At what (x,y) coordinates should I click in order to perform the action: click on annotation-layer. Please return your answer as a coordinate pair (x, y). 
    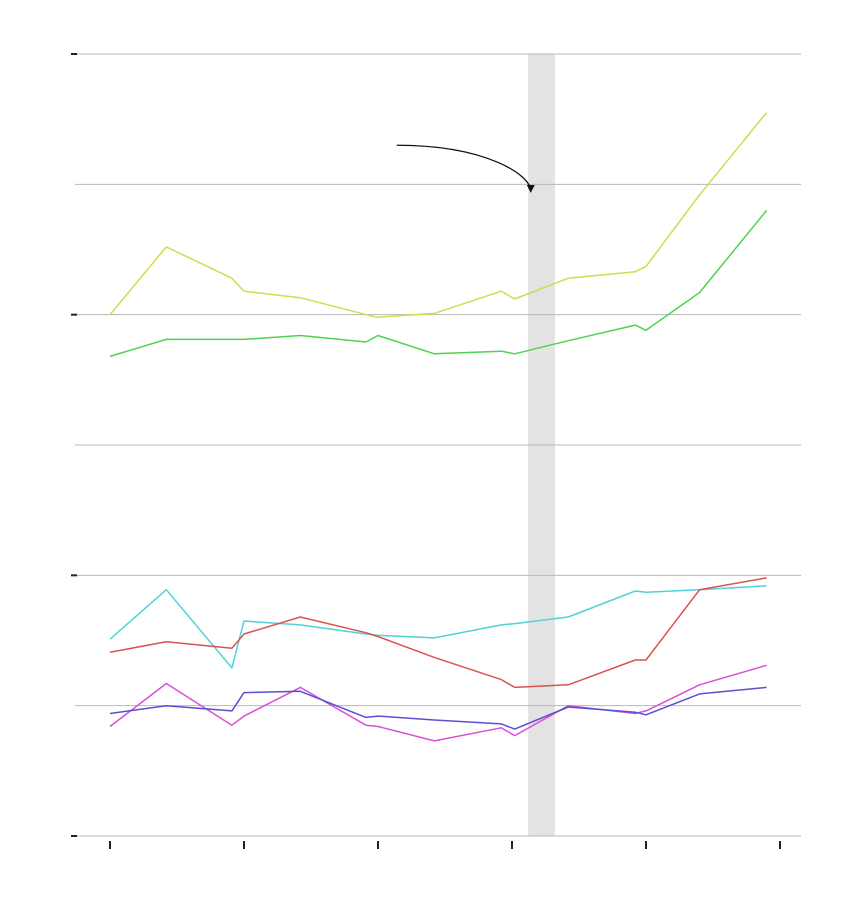
    Looking at the image, I should click on (465, 168).